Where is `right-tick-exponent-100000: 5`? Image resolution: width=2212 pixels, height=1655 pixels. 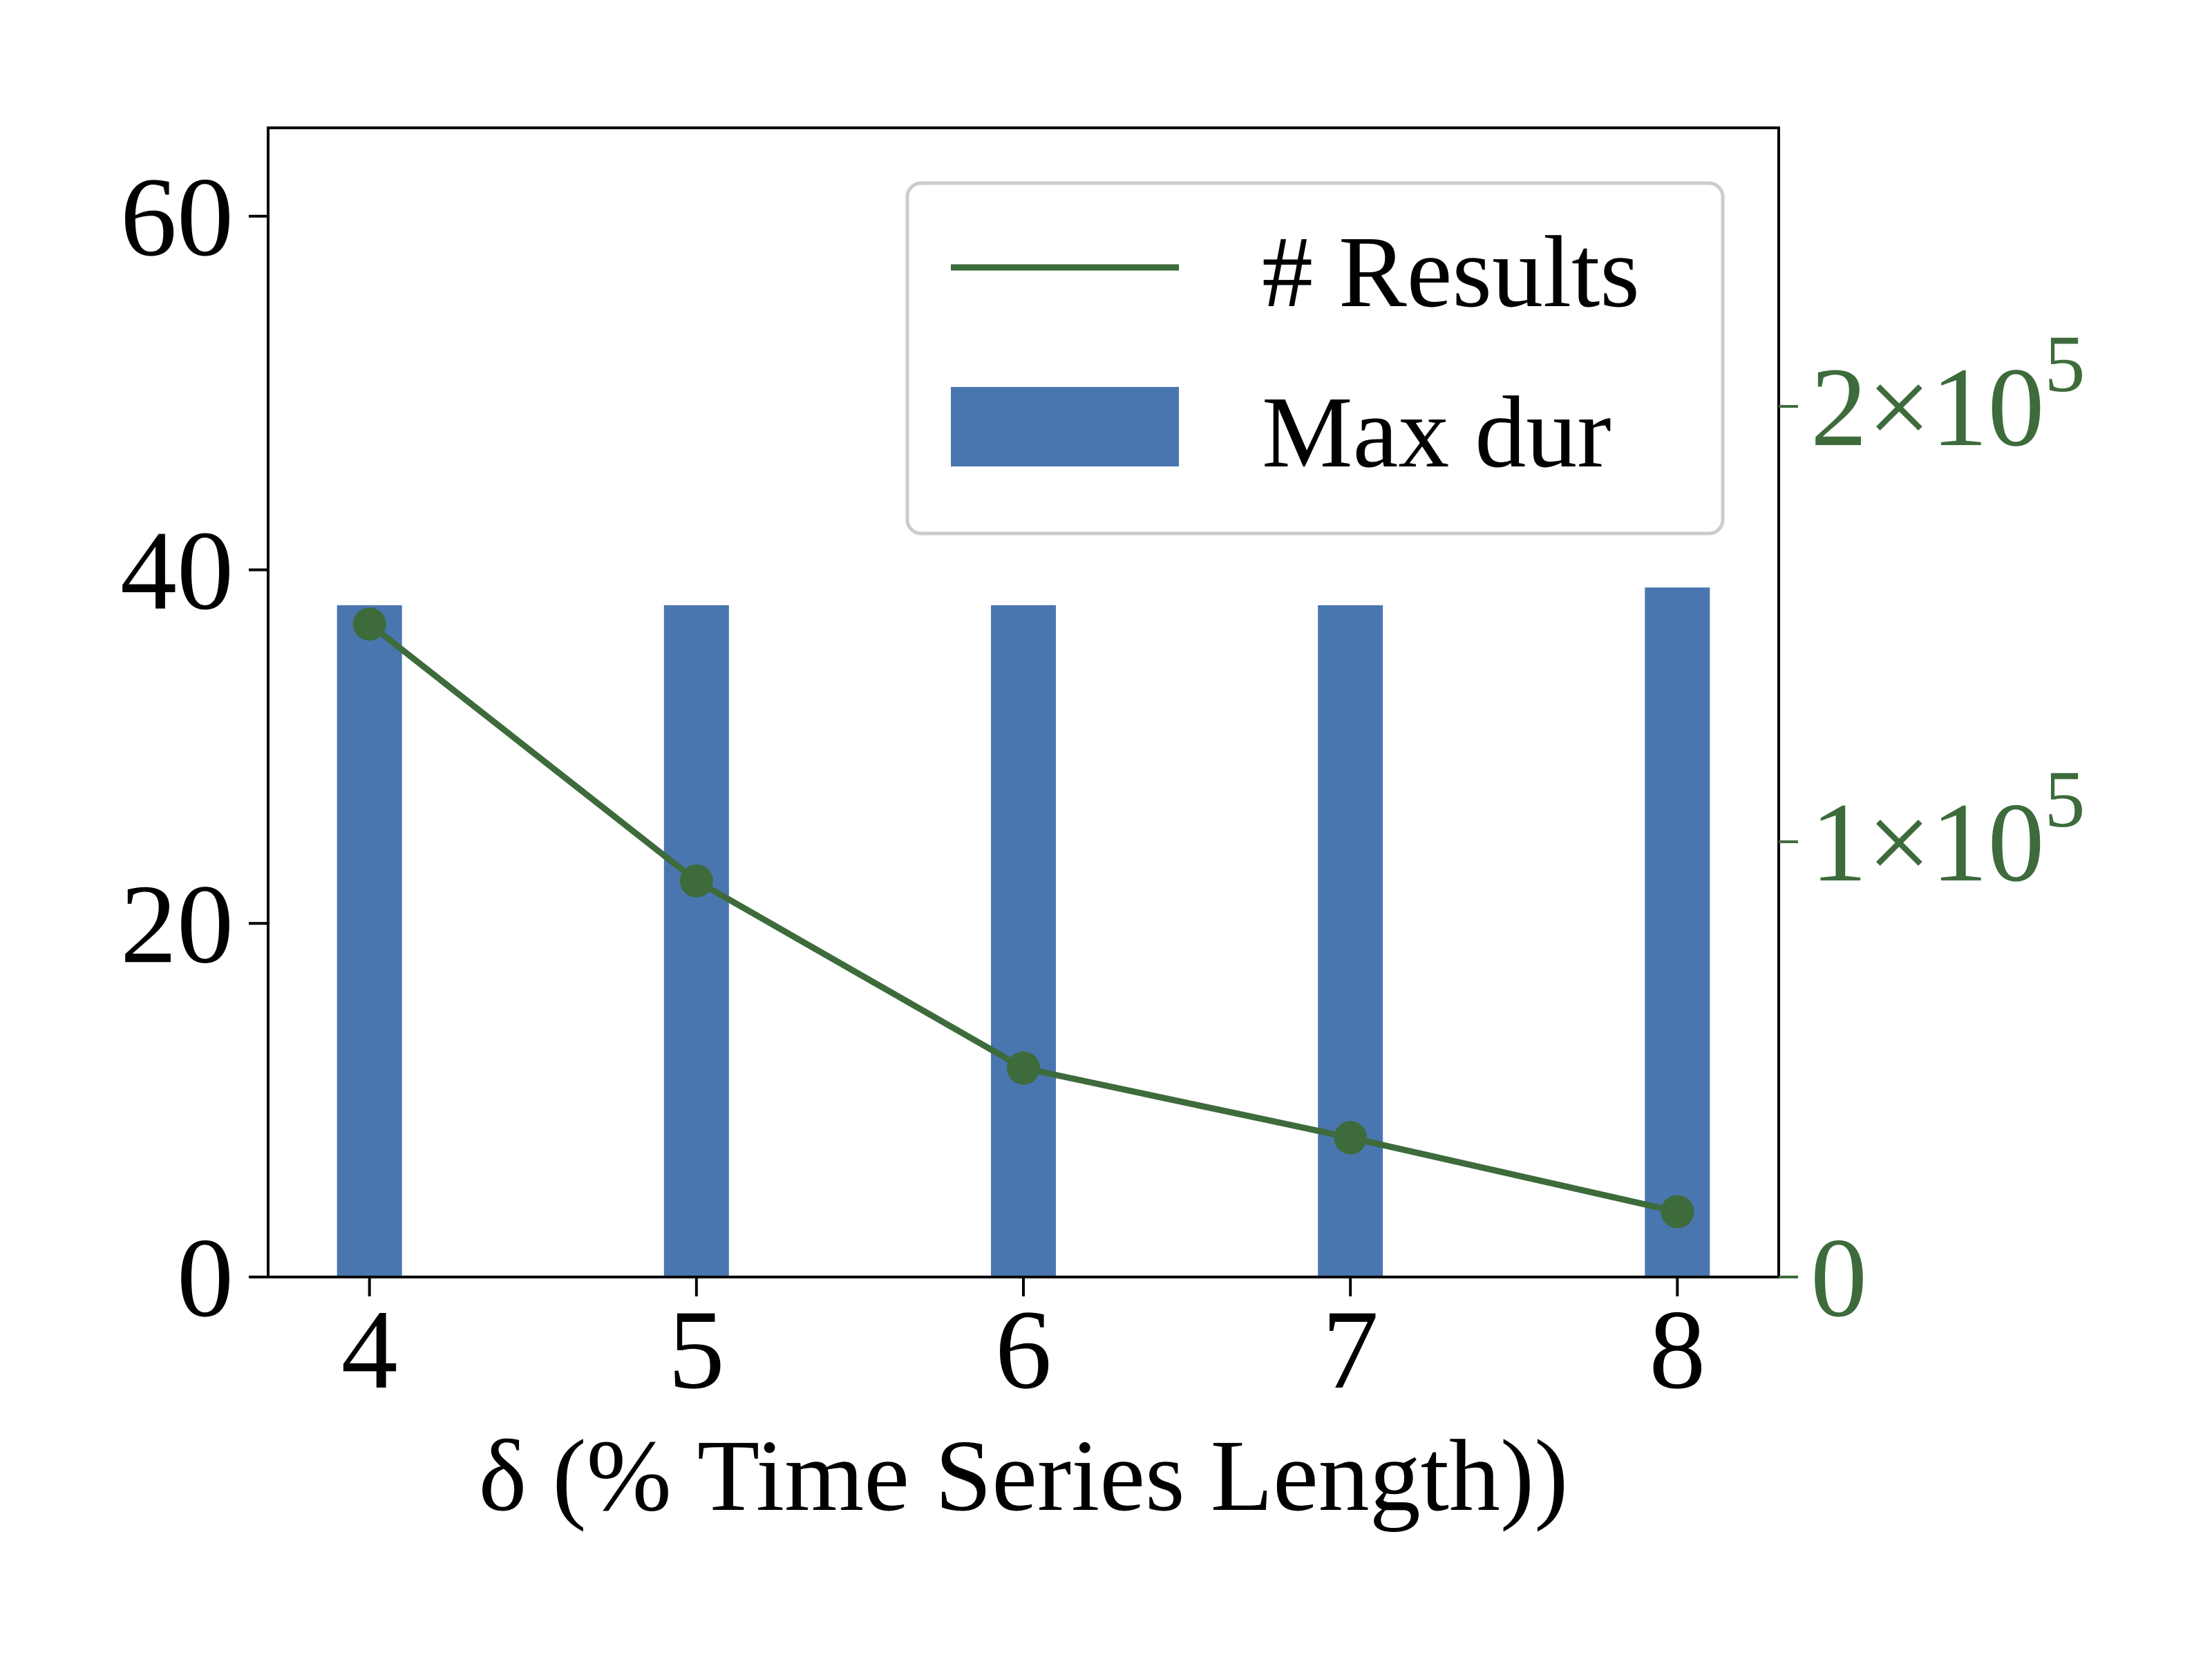 right-tick-exponent-100000: 5 is located at coordinates (2065, 799).